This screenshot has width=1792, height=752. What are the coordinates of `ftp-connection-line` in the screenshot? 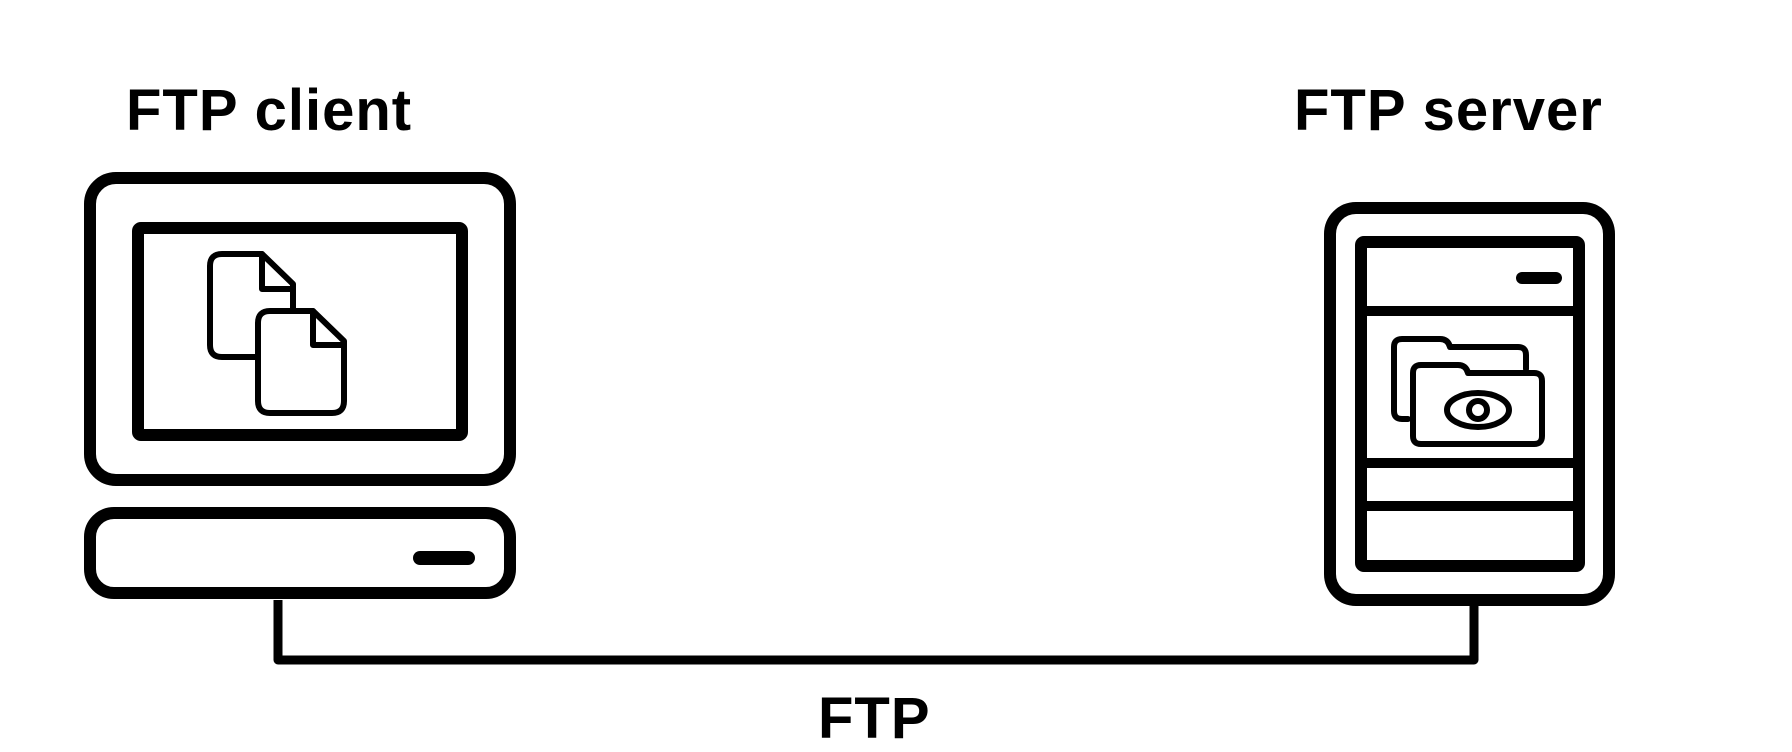 It's located at (876, 632).